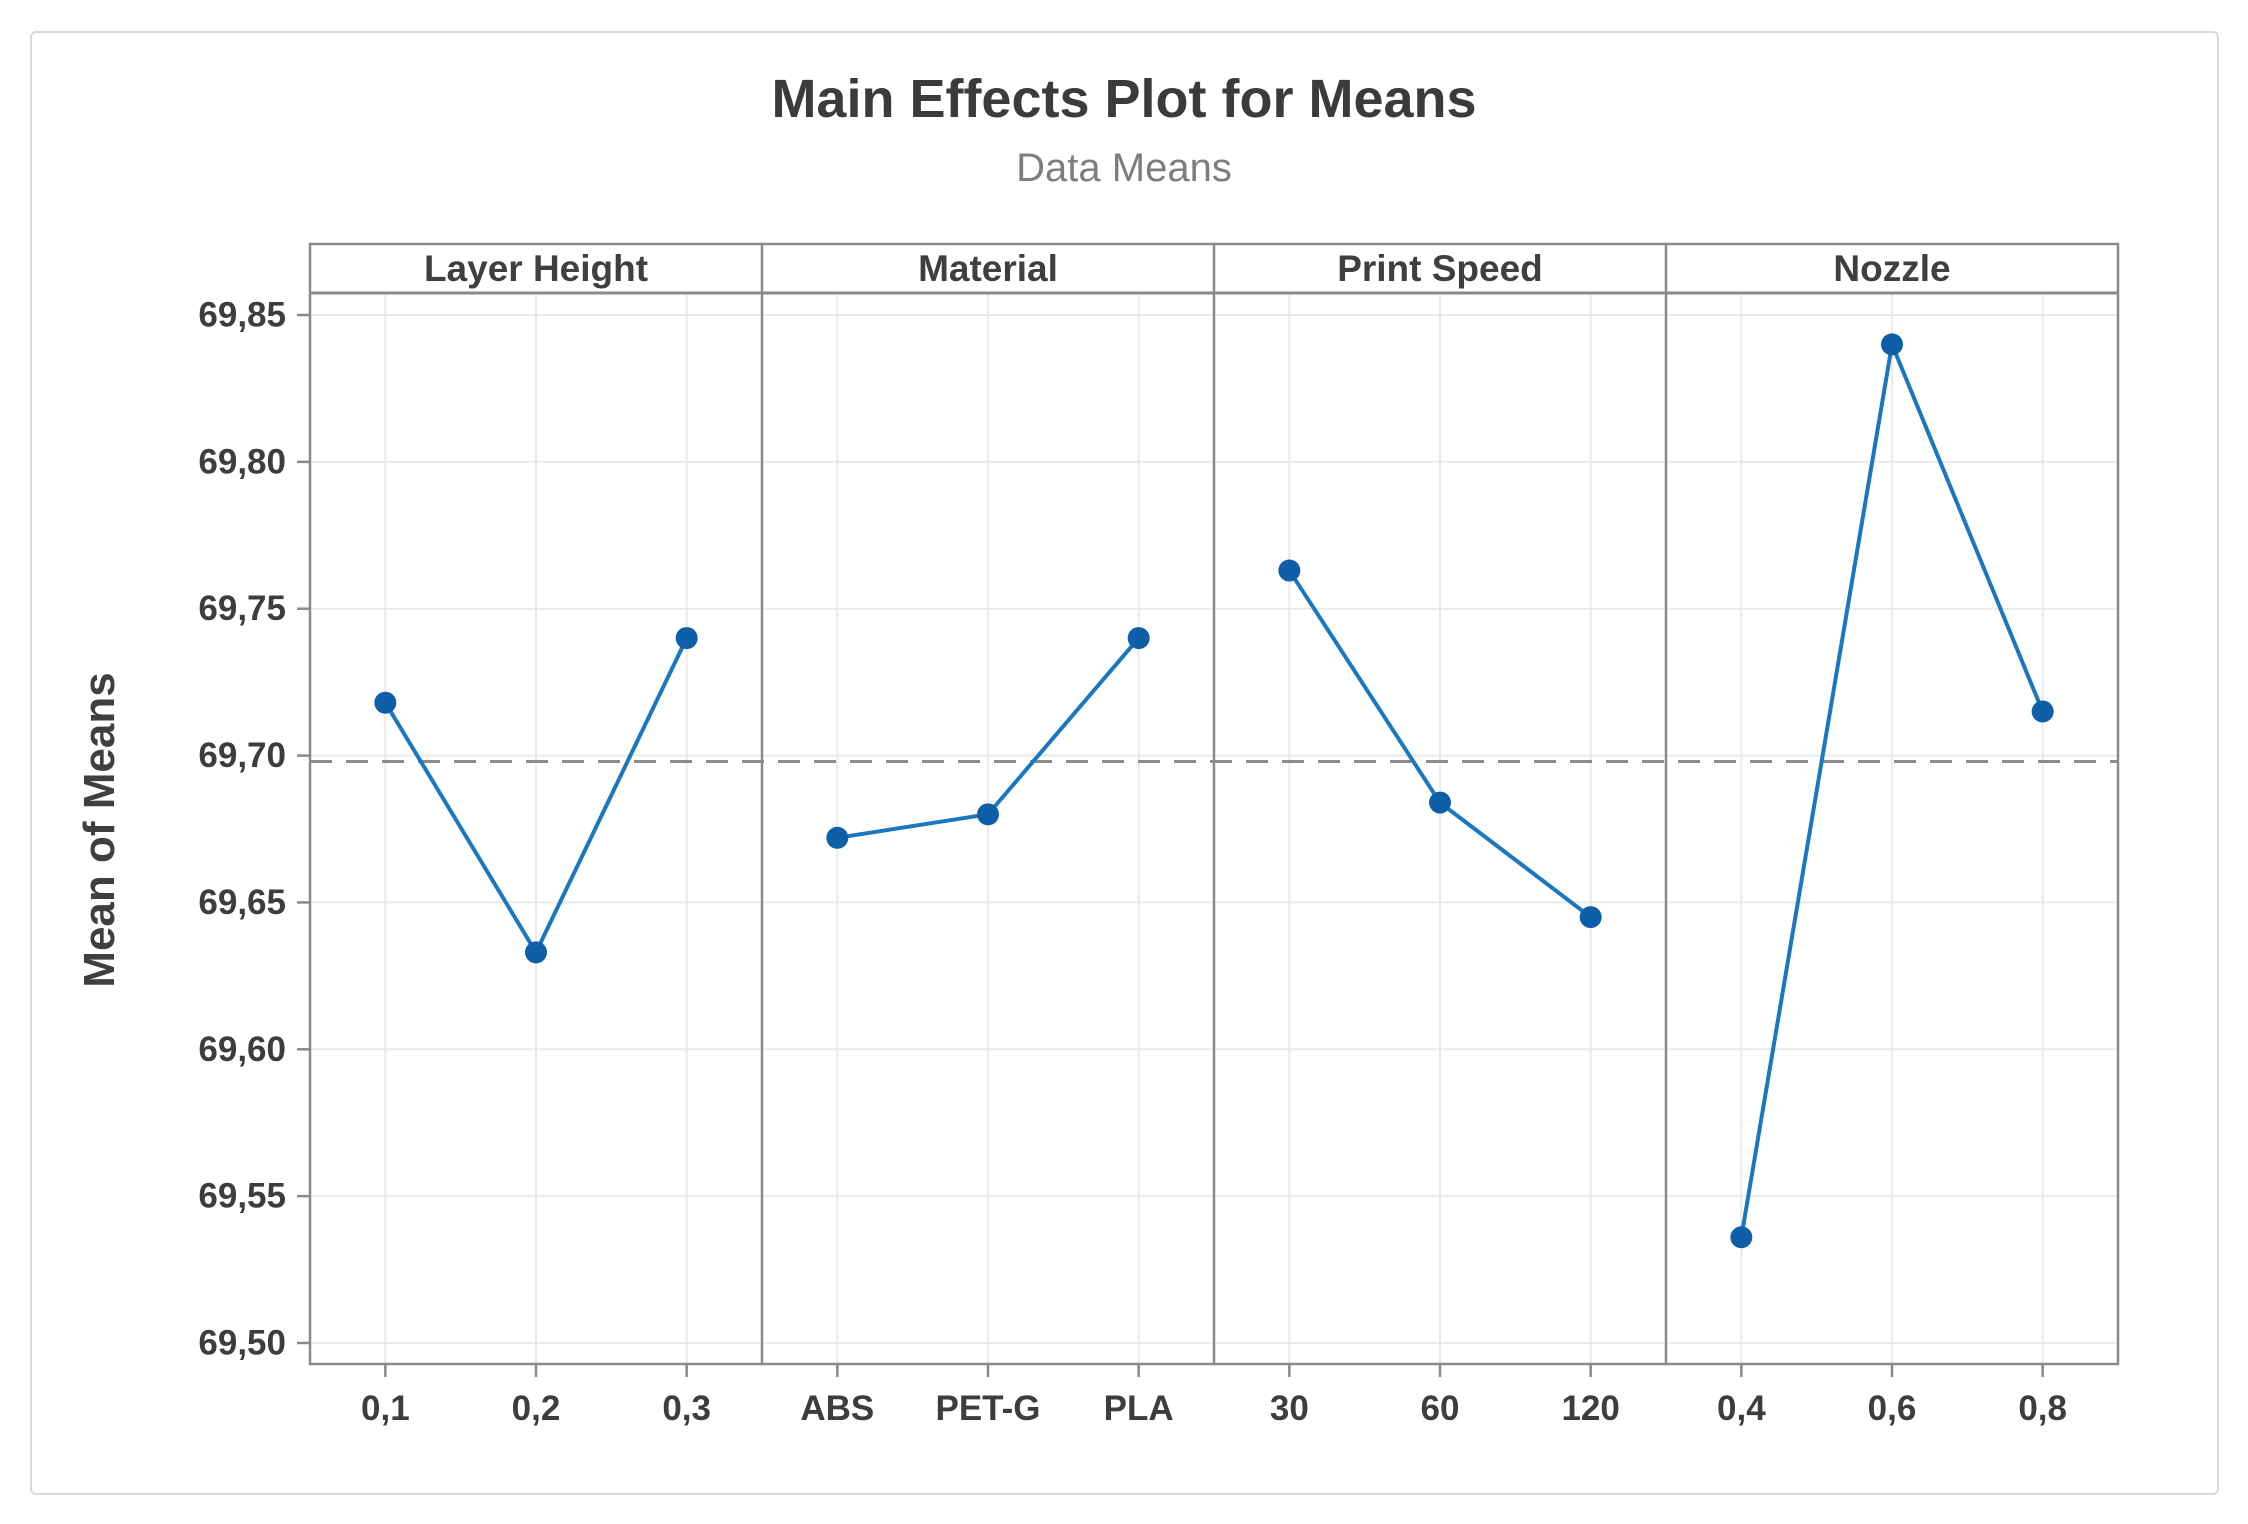 The width and height of the screenshot is (2248, 1524). I want to click on chart-title: Main Effects Plot for Means, so click(1124, 99).